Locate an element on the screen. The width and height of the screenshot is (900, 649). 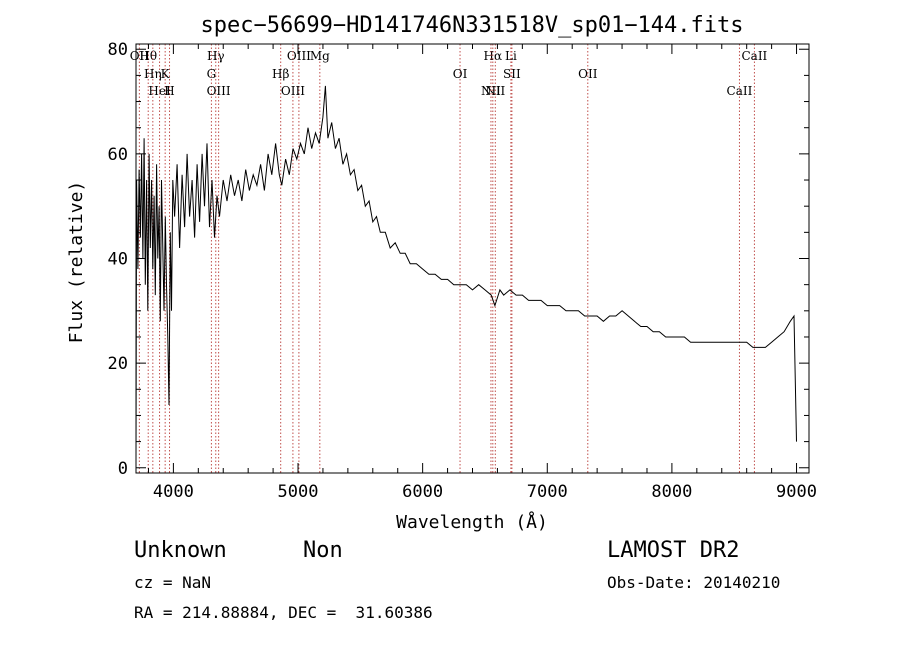
line-label-15: Hα is located at coordinates (493, 56).